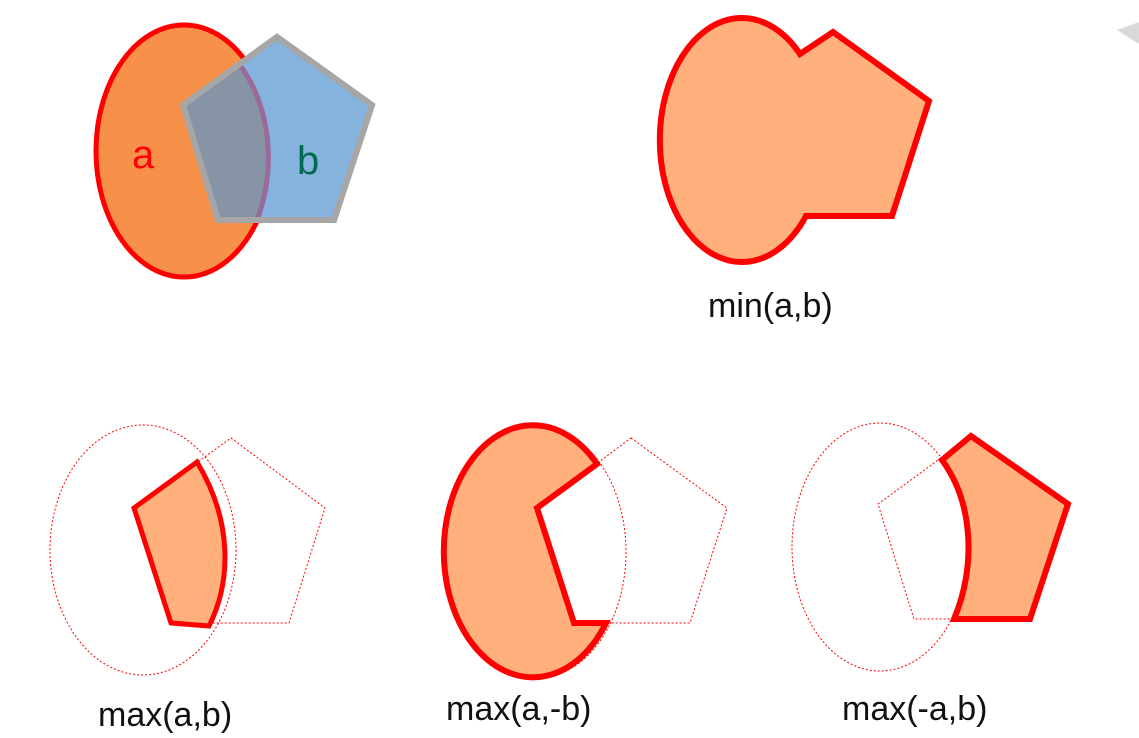 The height and width of the screenshot is (738, 1139). What do you see at coordinates (179, 543) in the screenshot?
I see `max-ab-intersection-shape` at bounding box center [179, 543].